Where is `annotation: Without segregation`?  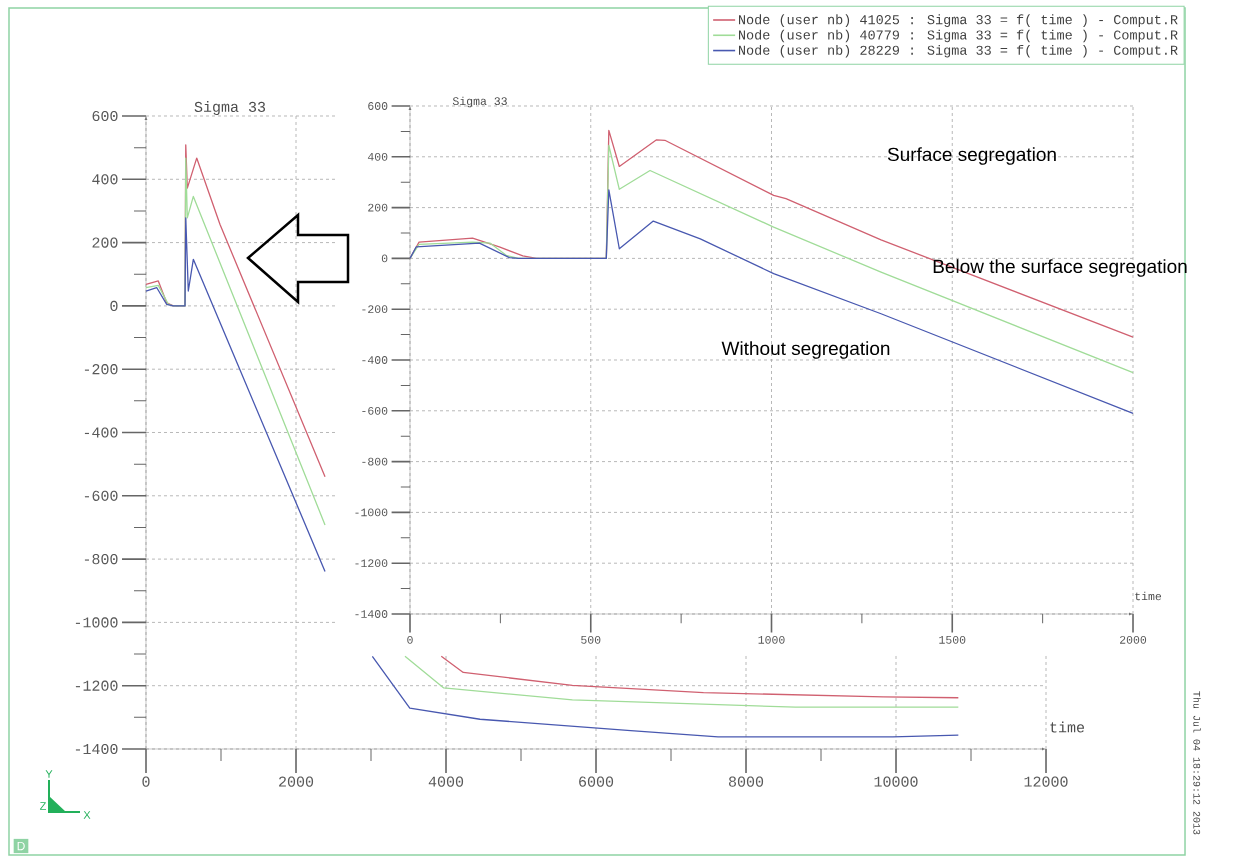 annotation: Without segregation is located at coordinates (805, 350).